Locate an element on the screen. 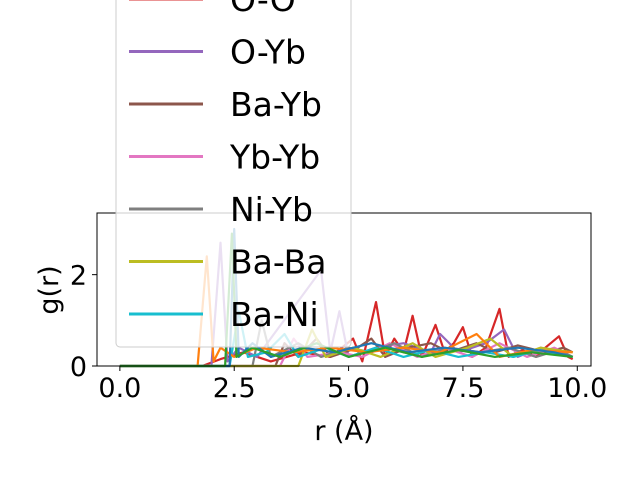 The width and height of the screenshot is (640, 480). x-axis-ticks: 0.0 2.5 5.0 7.5 10.0 is located at coordinates (352, 385).